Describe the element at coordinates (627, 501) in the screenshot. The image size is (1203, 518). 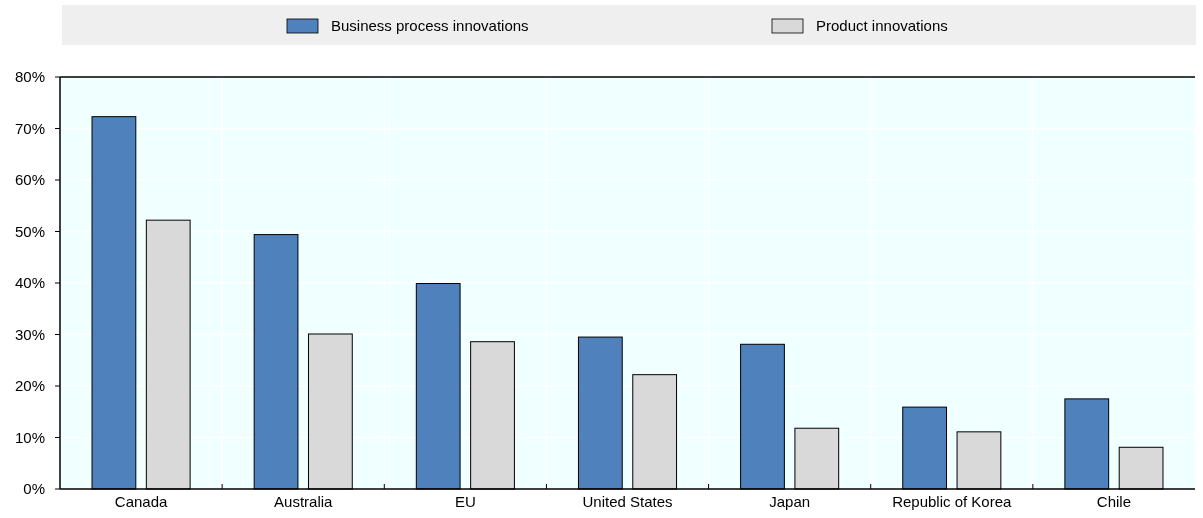
I see `x-tick-label: United States` at that location.